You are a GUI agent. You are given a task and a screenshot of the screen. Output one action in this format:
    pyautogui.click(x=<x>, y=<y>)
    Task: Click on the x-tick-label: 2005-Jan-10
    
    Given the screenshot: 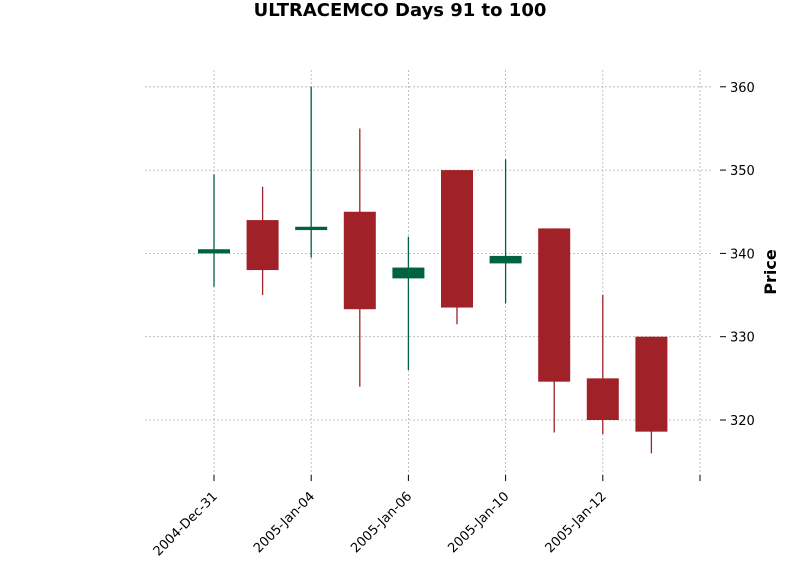 What is the action you would take?
    pyautogui.click(x=478, y=522)
    